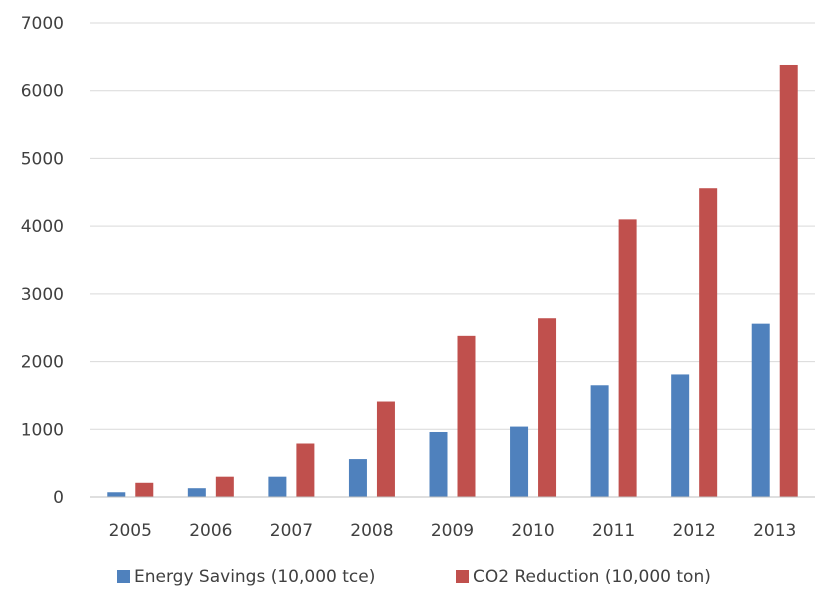 The width and height of the screenshot is (821, 595). Describe the element at coordinates (42, 295) in the screenshot. I see `y-tick-label: 3000` at that location.